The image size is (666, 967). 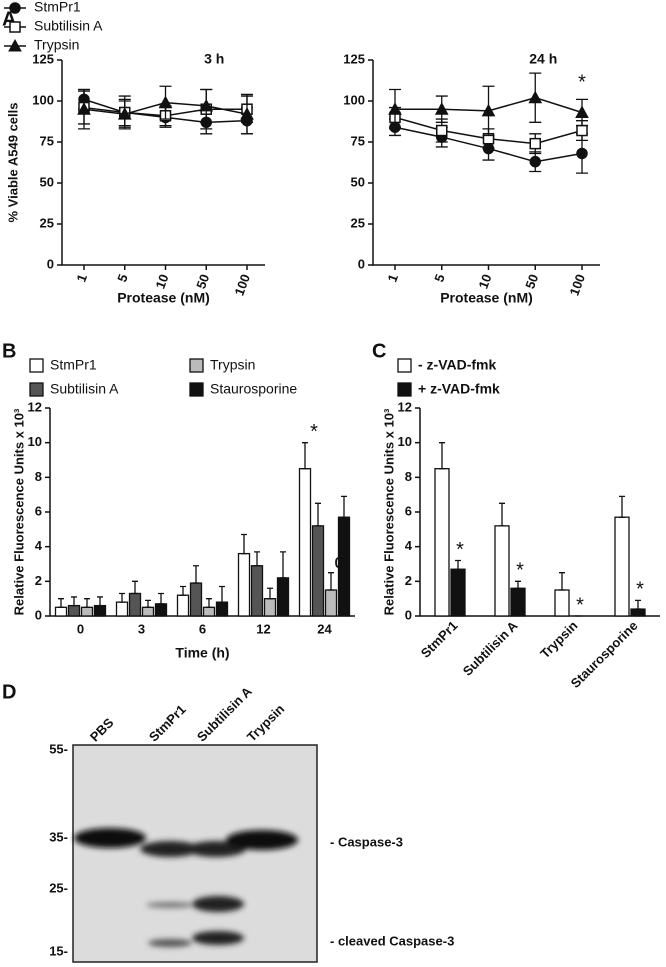 What do you see at coordinates (265, 722) in the screenshot?
I see `lane-label: Trypsin` at bounding box center [265, 722].